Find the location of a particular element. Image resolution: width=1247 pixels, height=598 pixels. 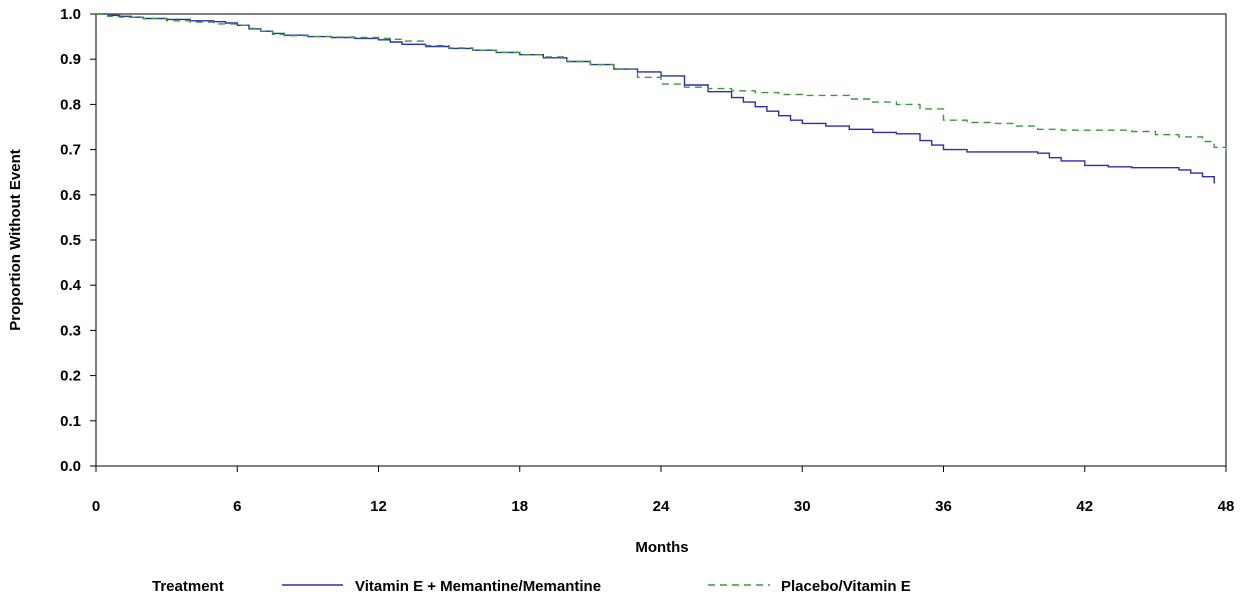

x-tick-label: 18 is located at coordinates (519, 506).